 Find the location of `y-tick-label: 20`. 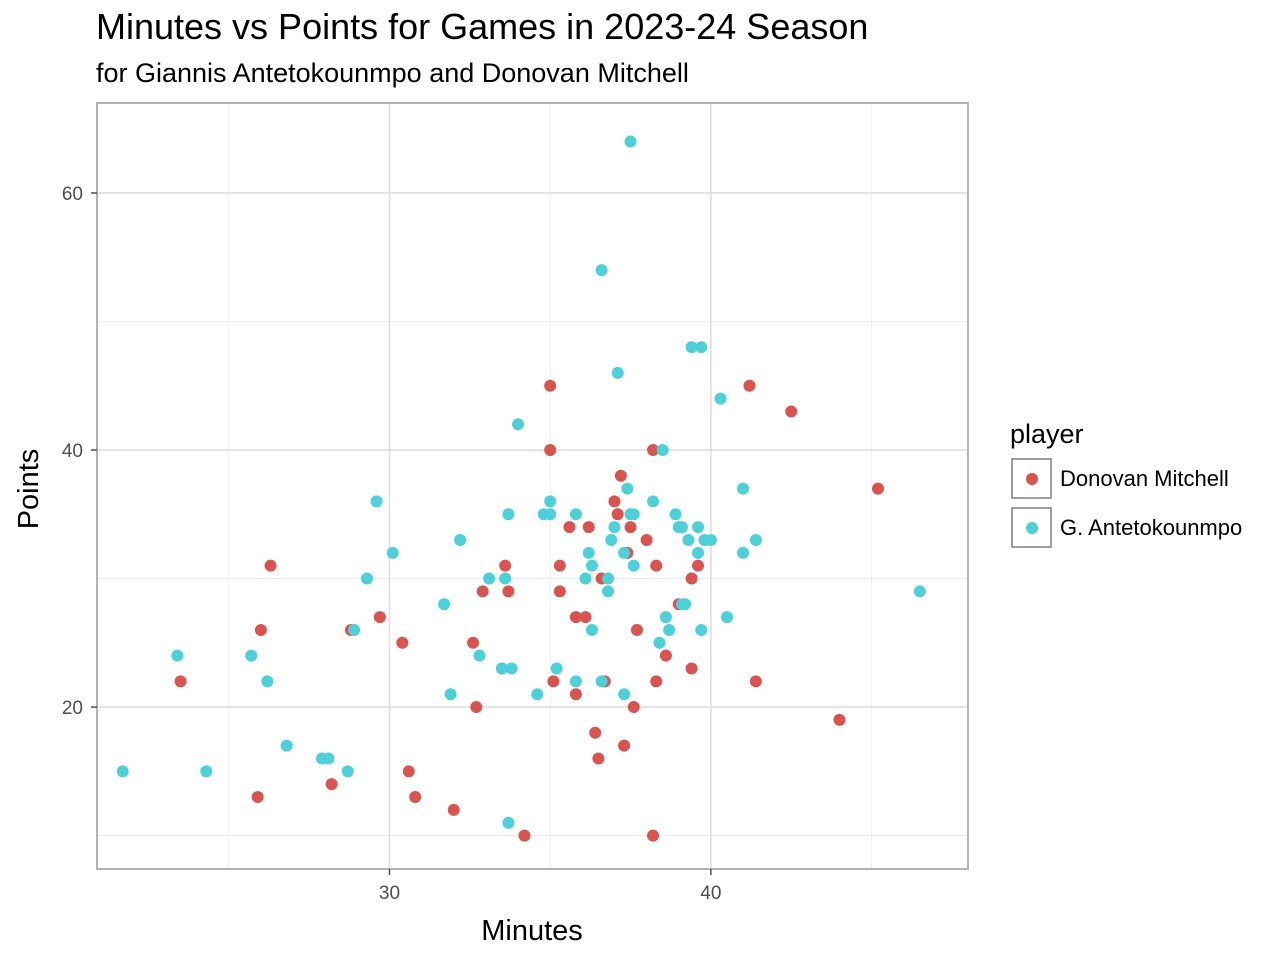

y-tick-label: 20 is located at coordinates (72, 708).